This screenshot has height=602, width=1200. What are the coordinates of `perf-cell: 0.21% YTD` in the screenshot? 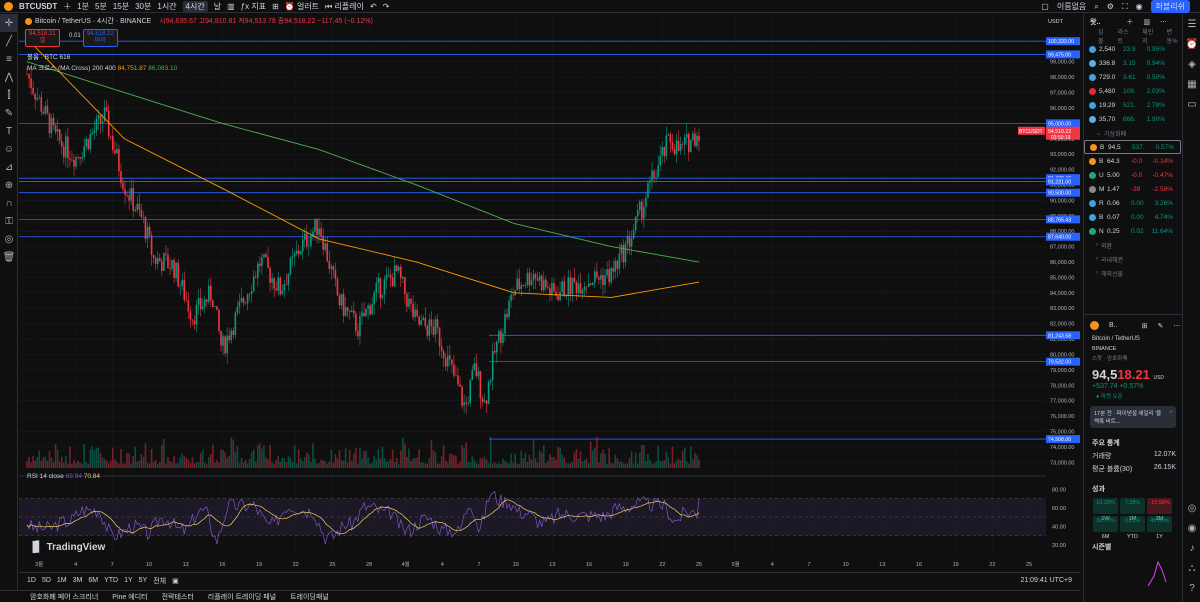 It's located at (1132, 528).